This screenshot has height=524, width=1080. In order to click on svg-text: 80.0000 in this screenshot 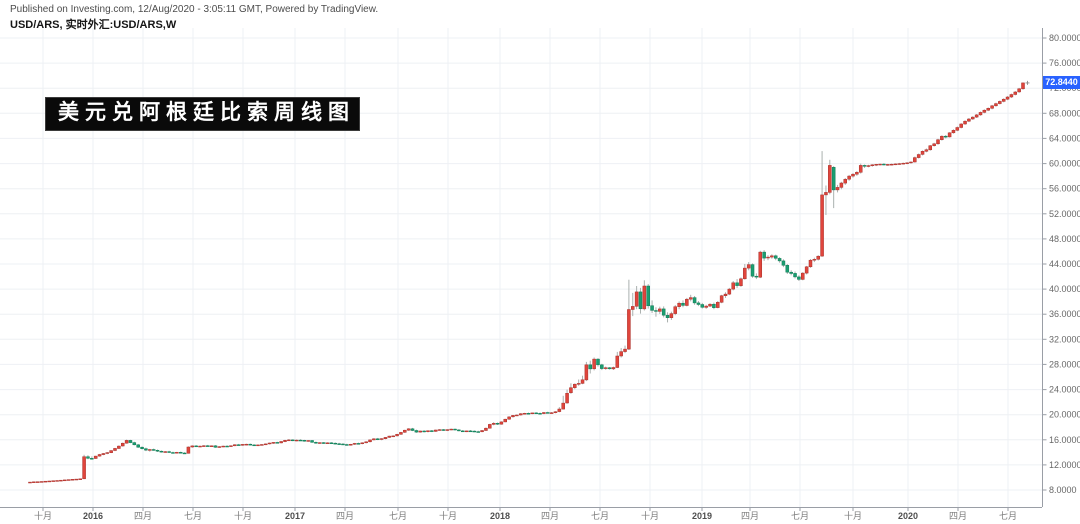, I will do `click(1064, 38)`.